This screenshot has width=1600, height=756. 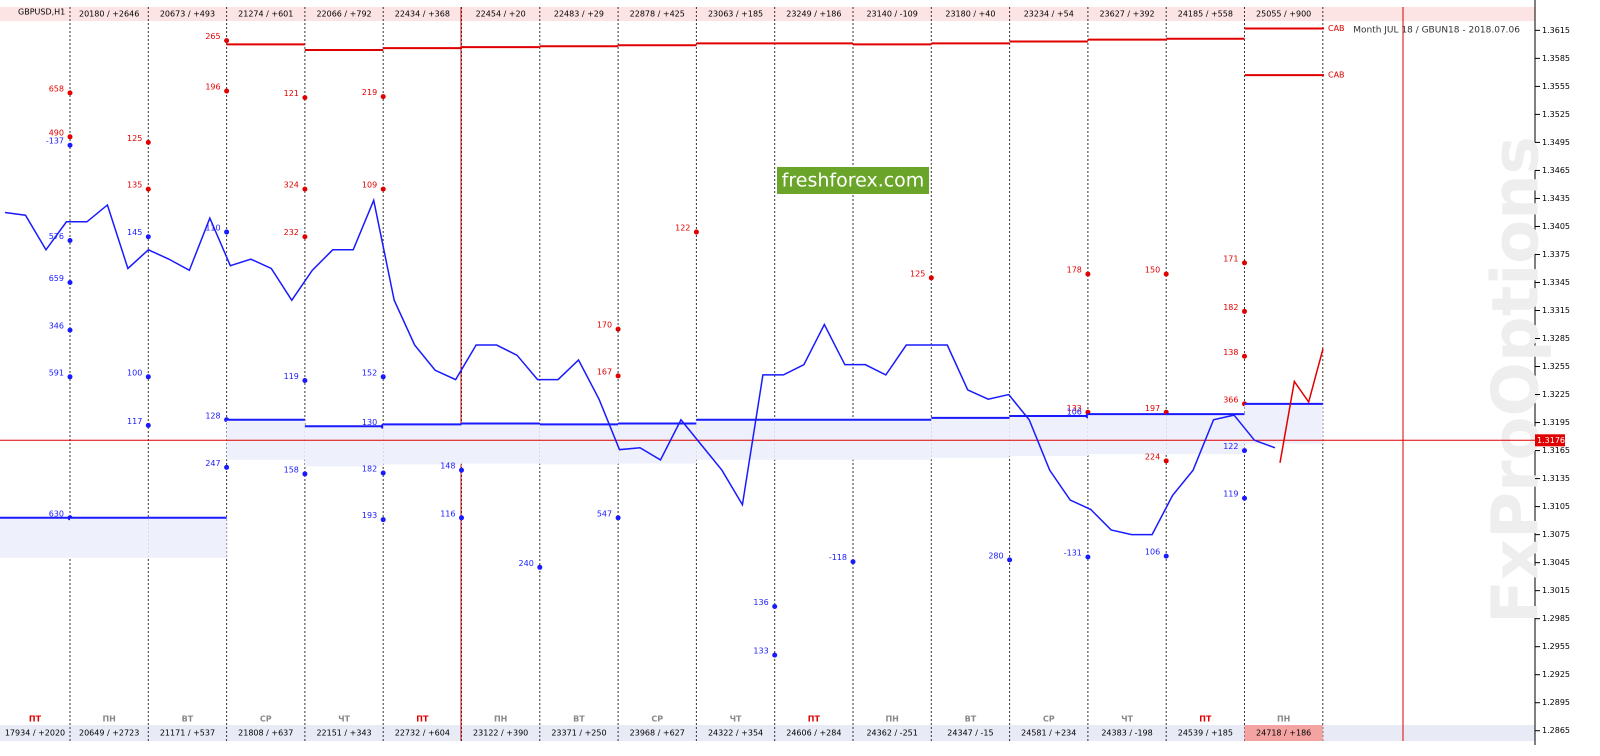 What do you see at coordinates (853, 181) in the screenshot?
I see `logo: freshforex.com` at bounding box center [853, 181].